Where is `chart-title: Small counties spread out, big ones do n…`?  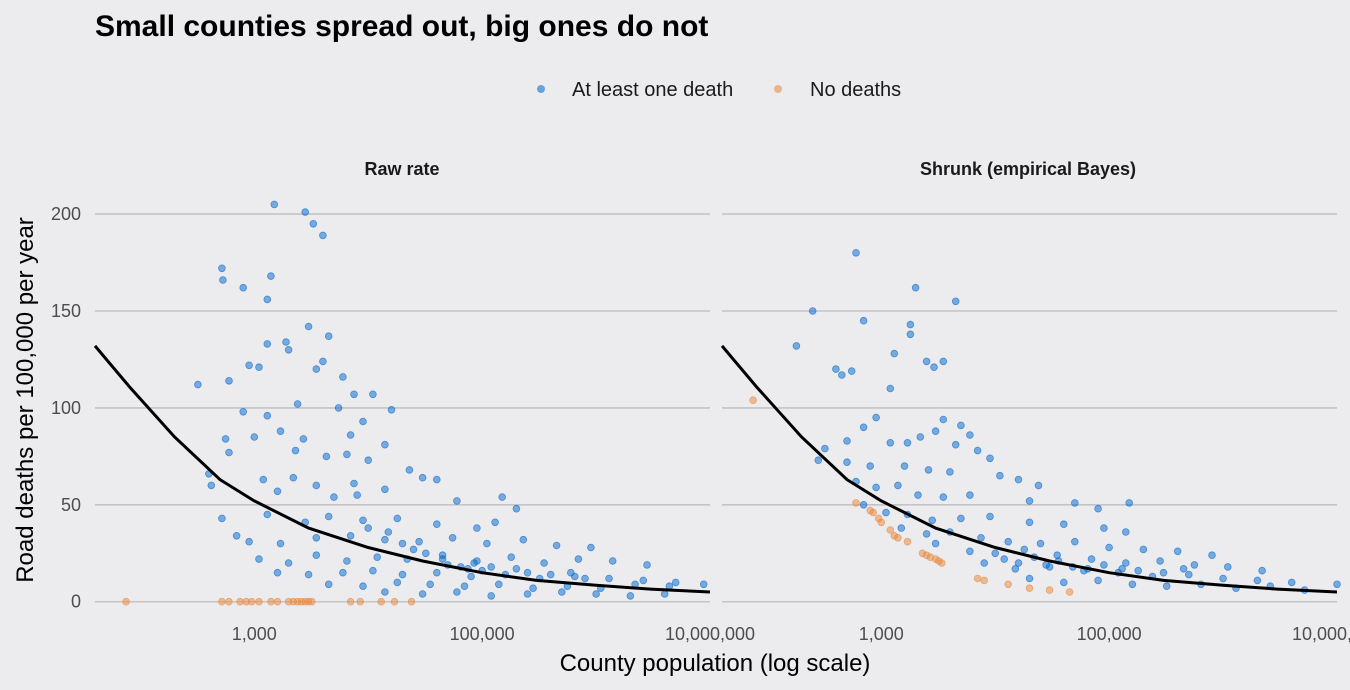 chart-title: Small counties spread out, big ones do n… is located at coordinates (401, 26).